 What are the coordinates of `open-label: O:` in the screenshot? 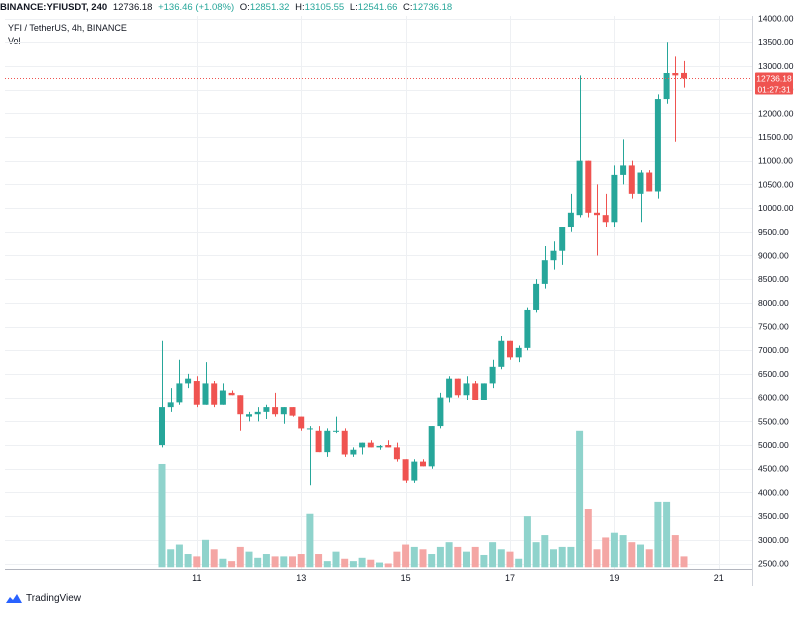 It's located at (244, 7).